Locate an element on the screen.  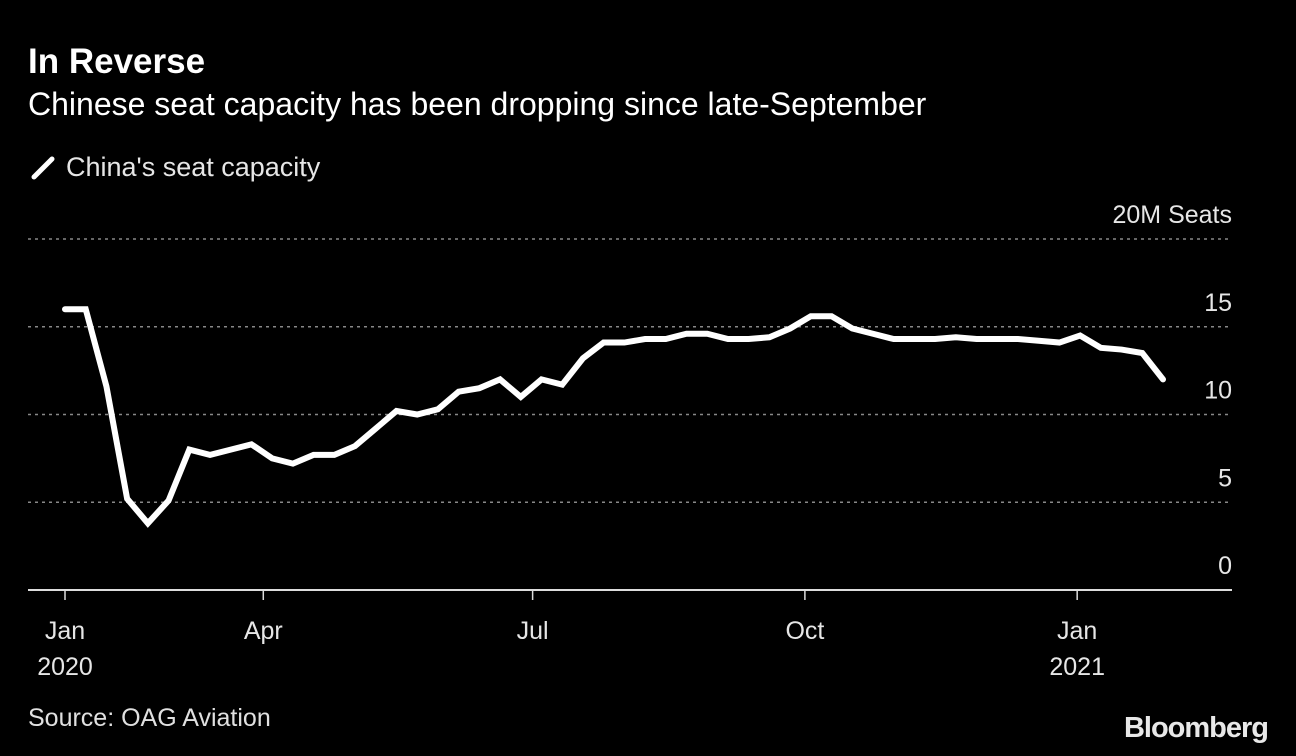
x-tick-label: Jul is located at coordinates (533, 631).